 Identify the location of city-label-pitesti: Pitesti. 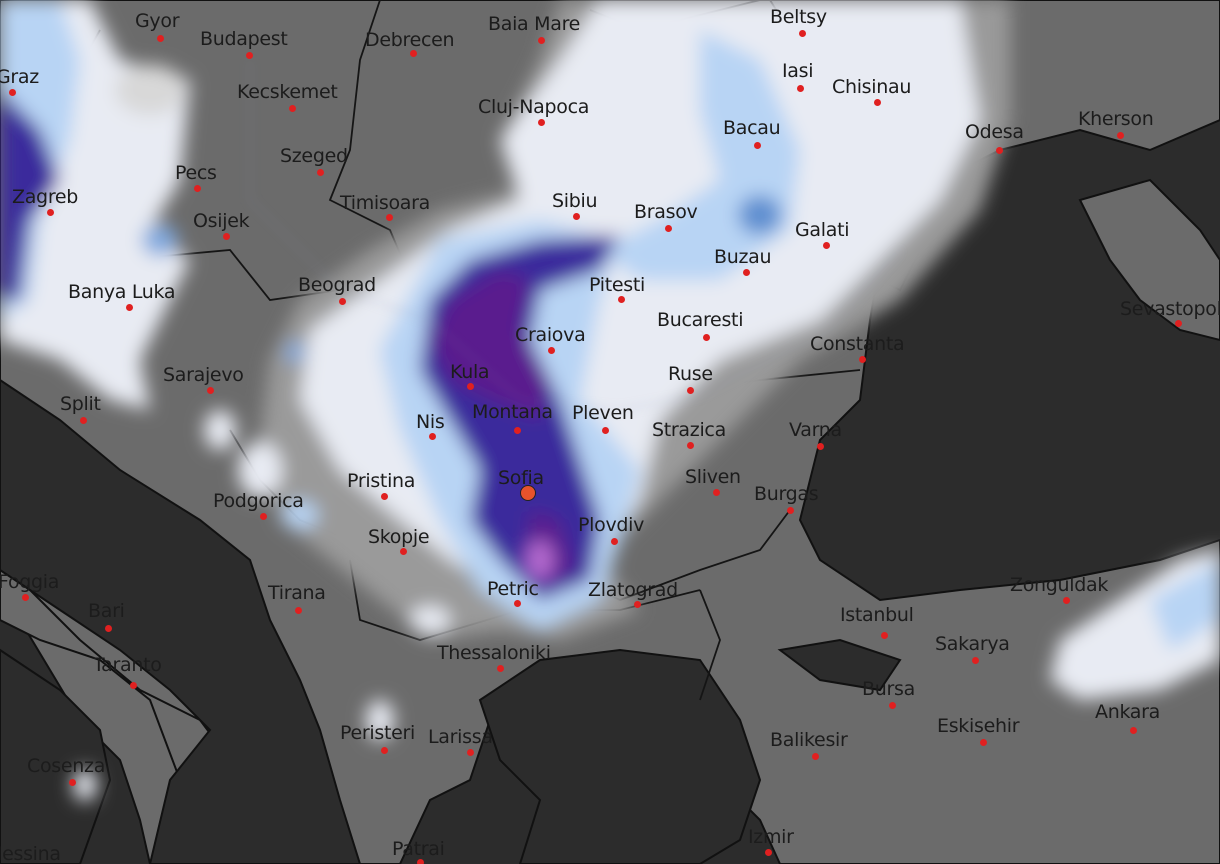
(617, 285).